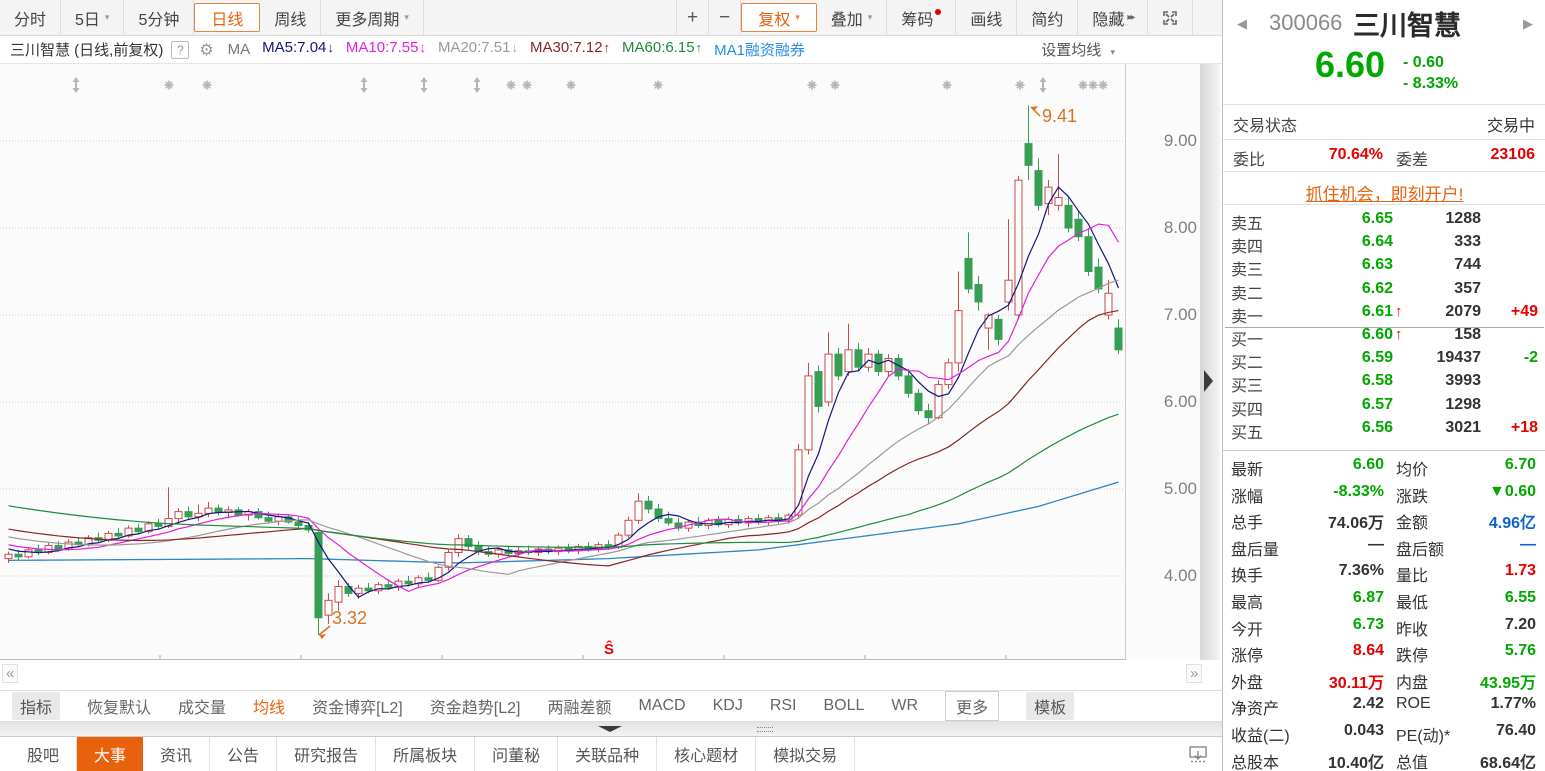 The image size is (1545, 771). I want to click on 5min-chart-button: 5分钟, so click(159, 17).